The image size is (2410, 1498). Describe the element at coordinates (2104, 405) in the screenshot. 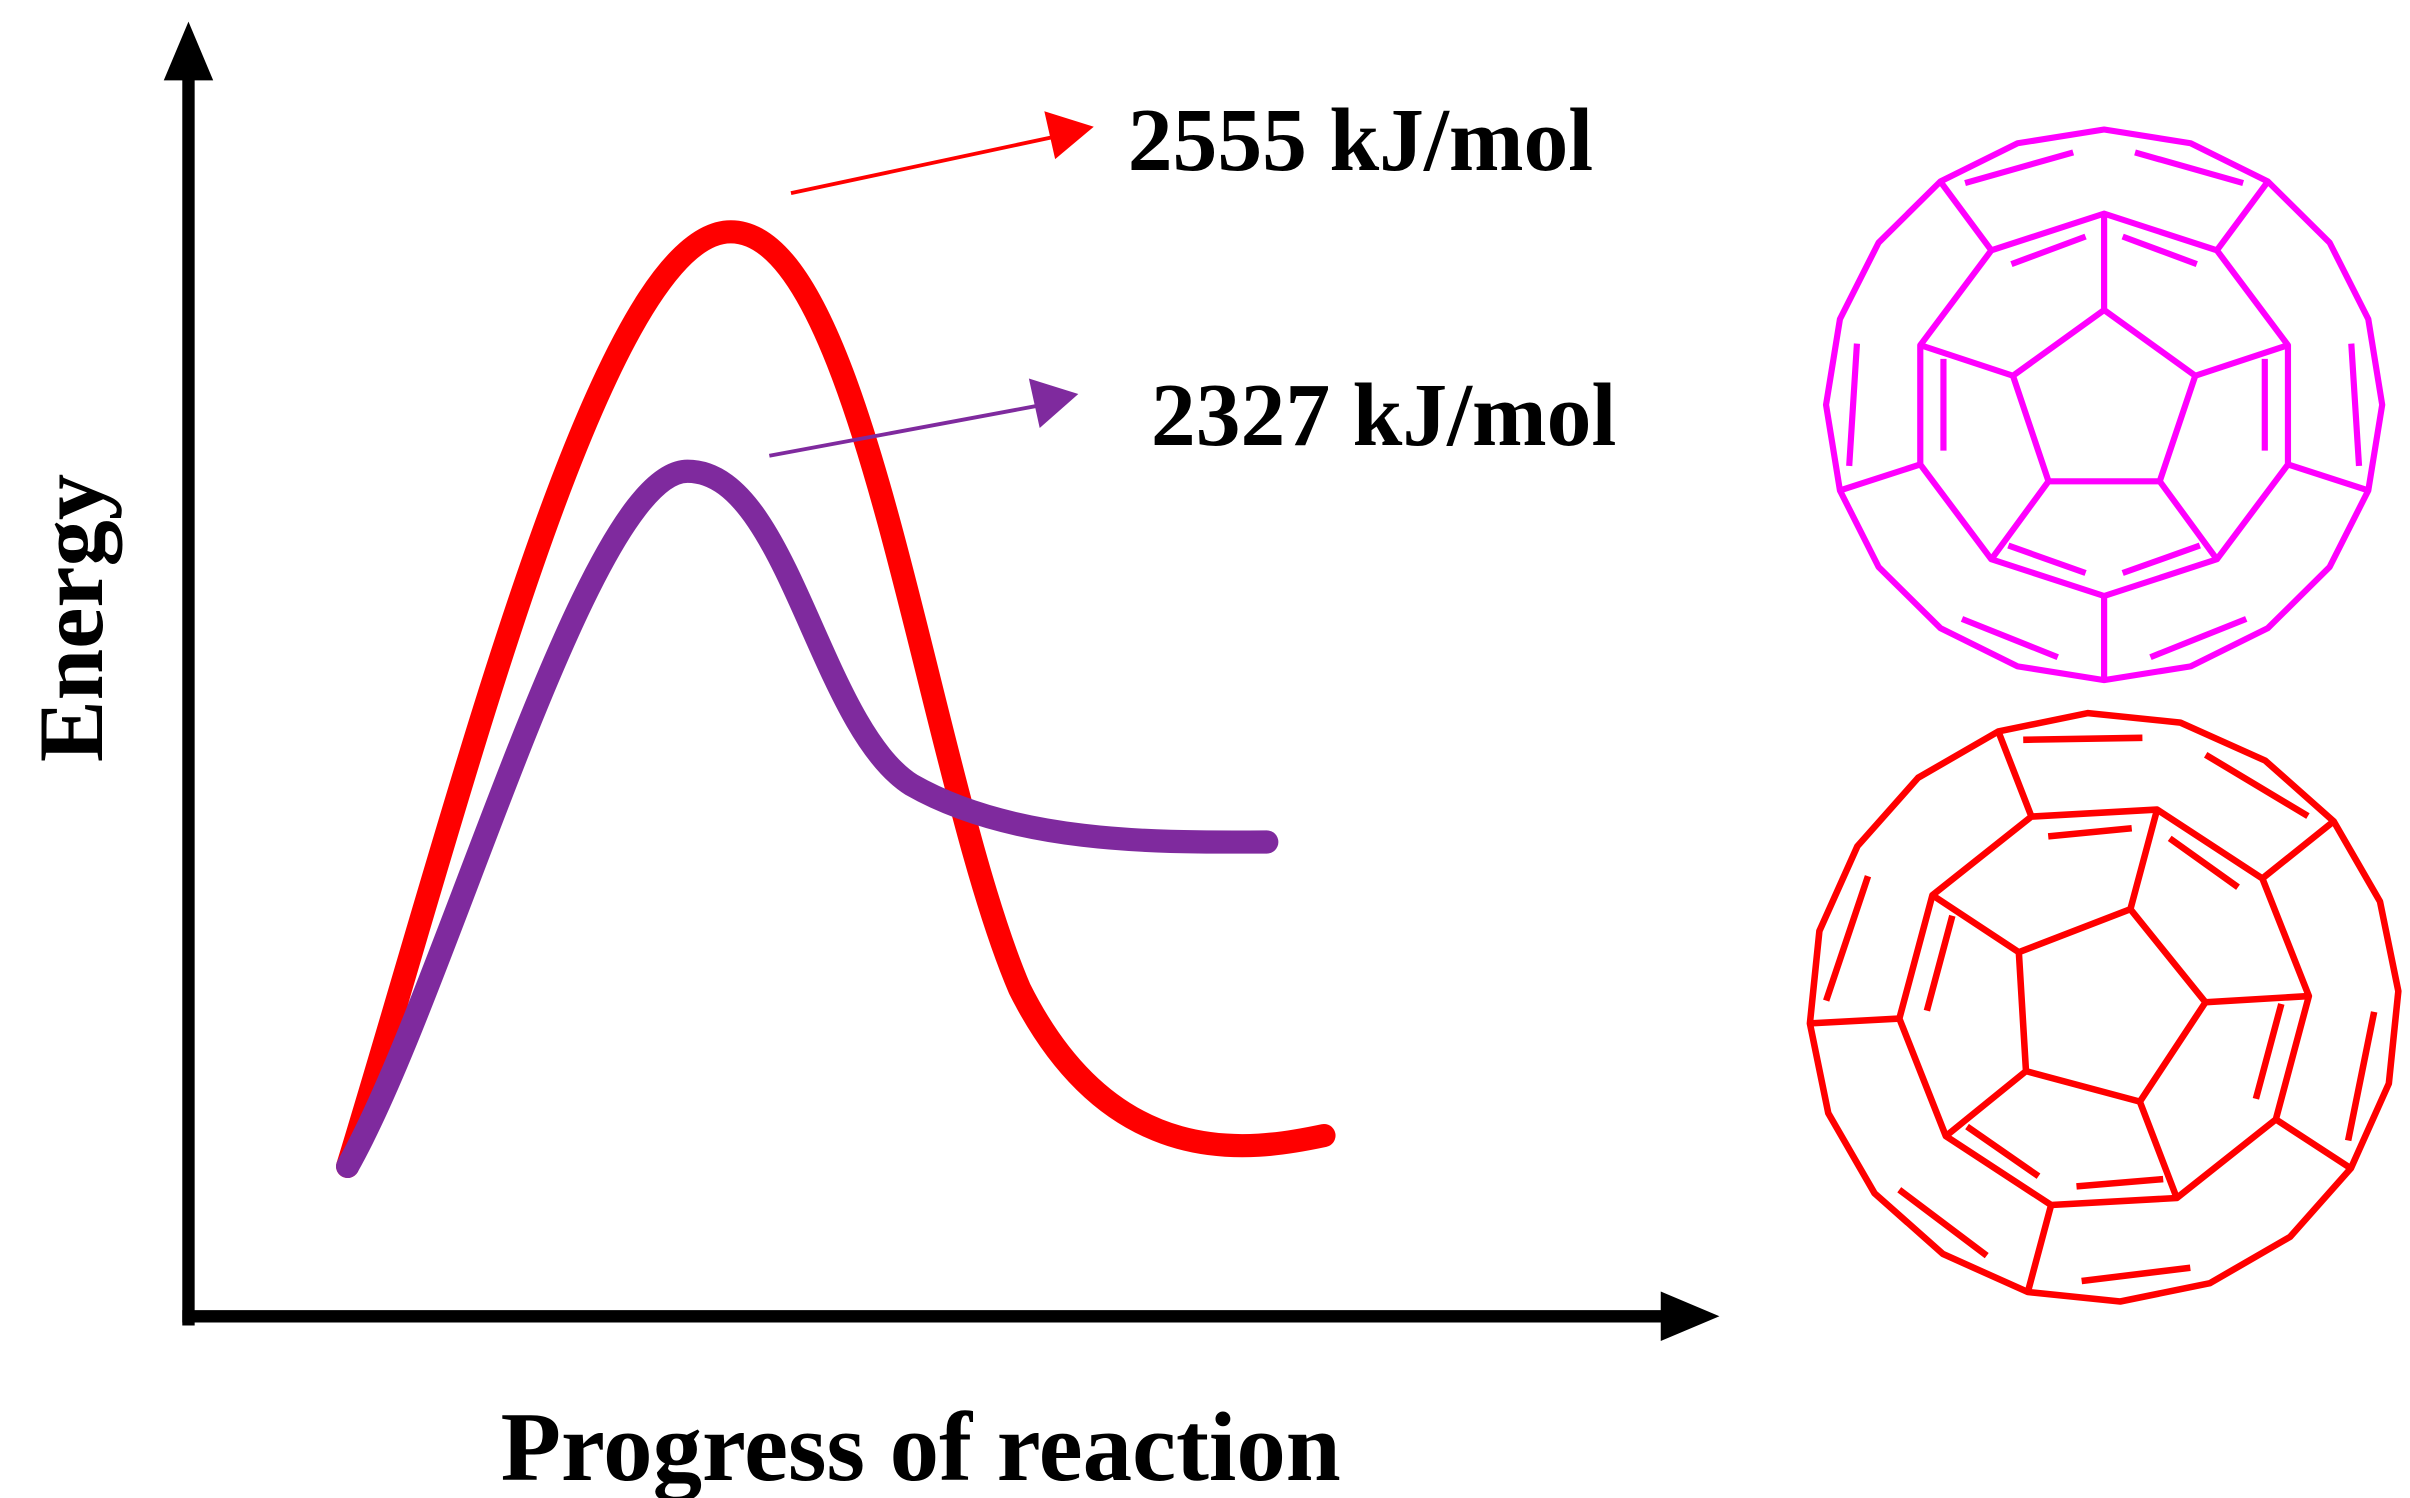

I see `fullerene-magenta` at that location.